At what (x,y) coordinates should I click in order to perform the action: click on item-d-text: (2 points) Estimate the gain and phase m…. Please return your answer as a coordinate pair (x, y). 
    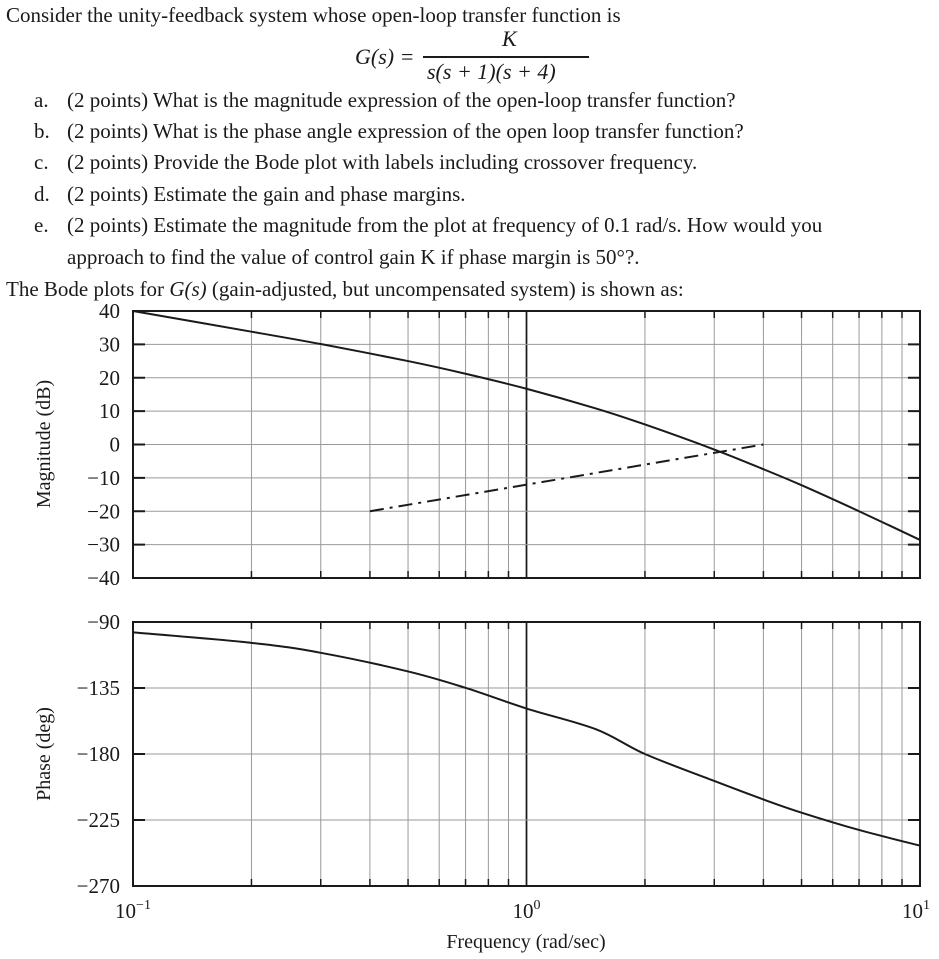
    Looking at the image, I should click on (266, 194).